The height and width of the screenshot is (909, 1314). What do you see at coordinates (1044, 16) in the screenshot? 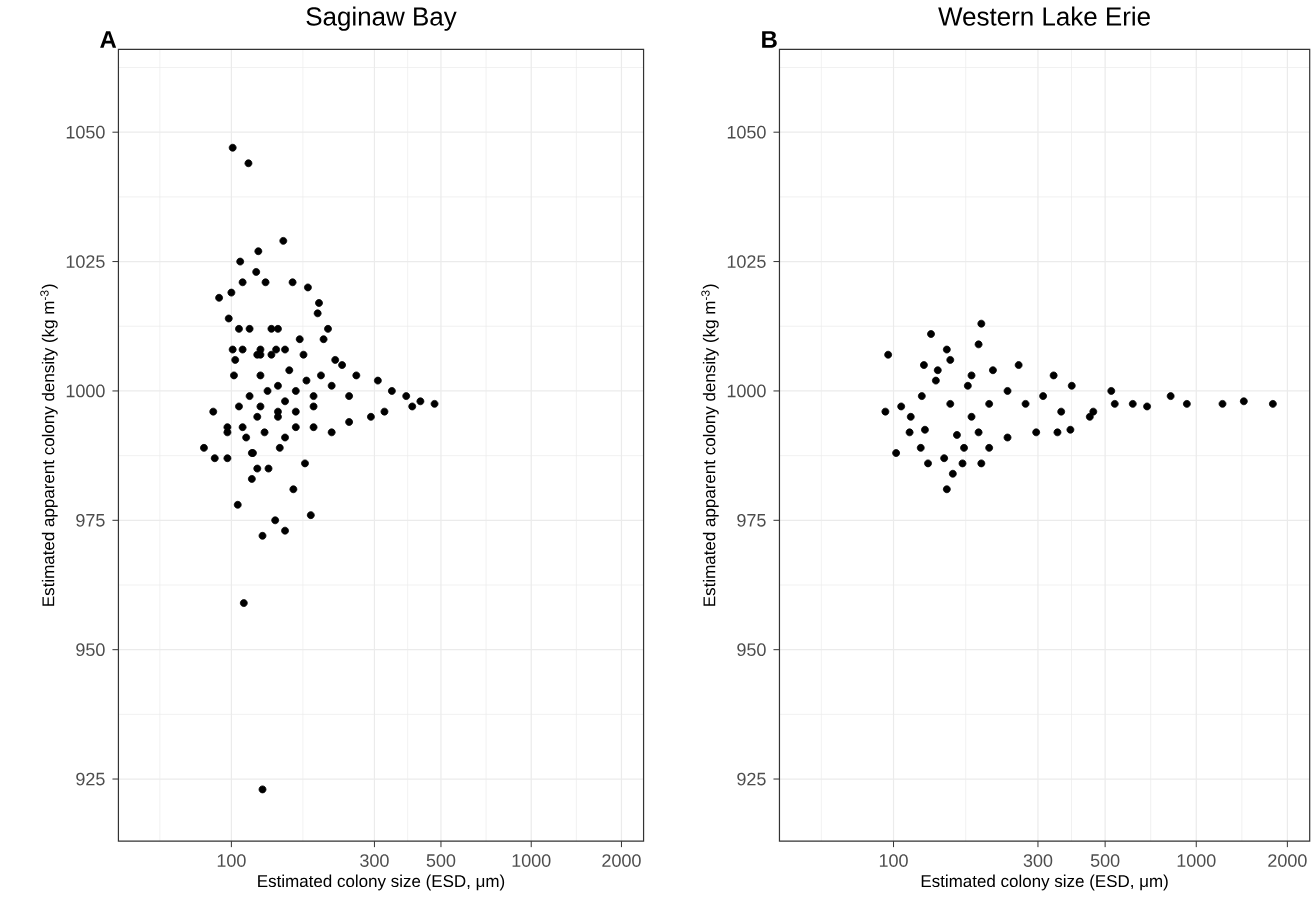
I see `chart-title: Western Lake Erie` at bounding box center [1044, 16].